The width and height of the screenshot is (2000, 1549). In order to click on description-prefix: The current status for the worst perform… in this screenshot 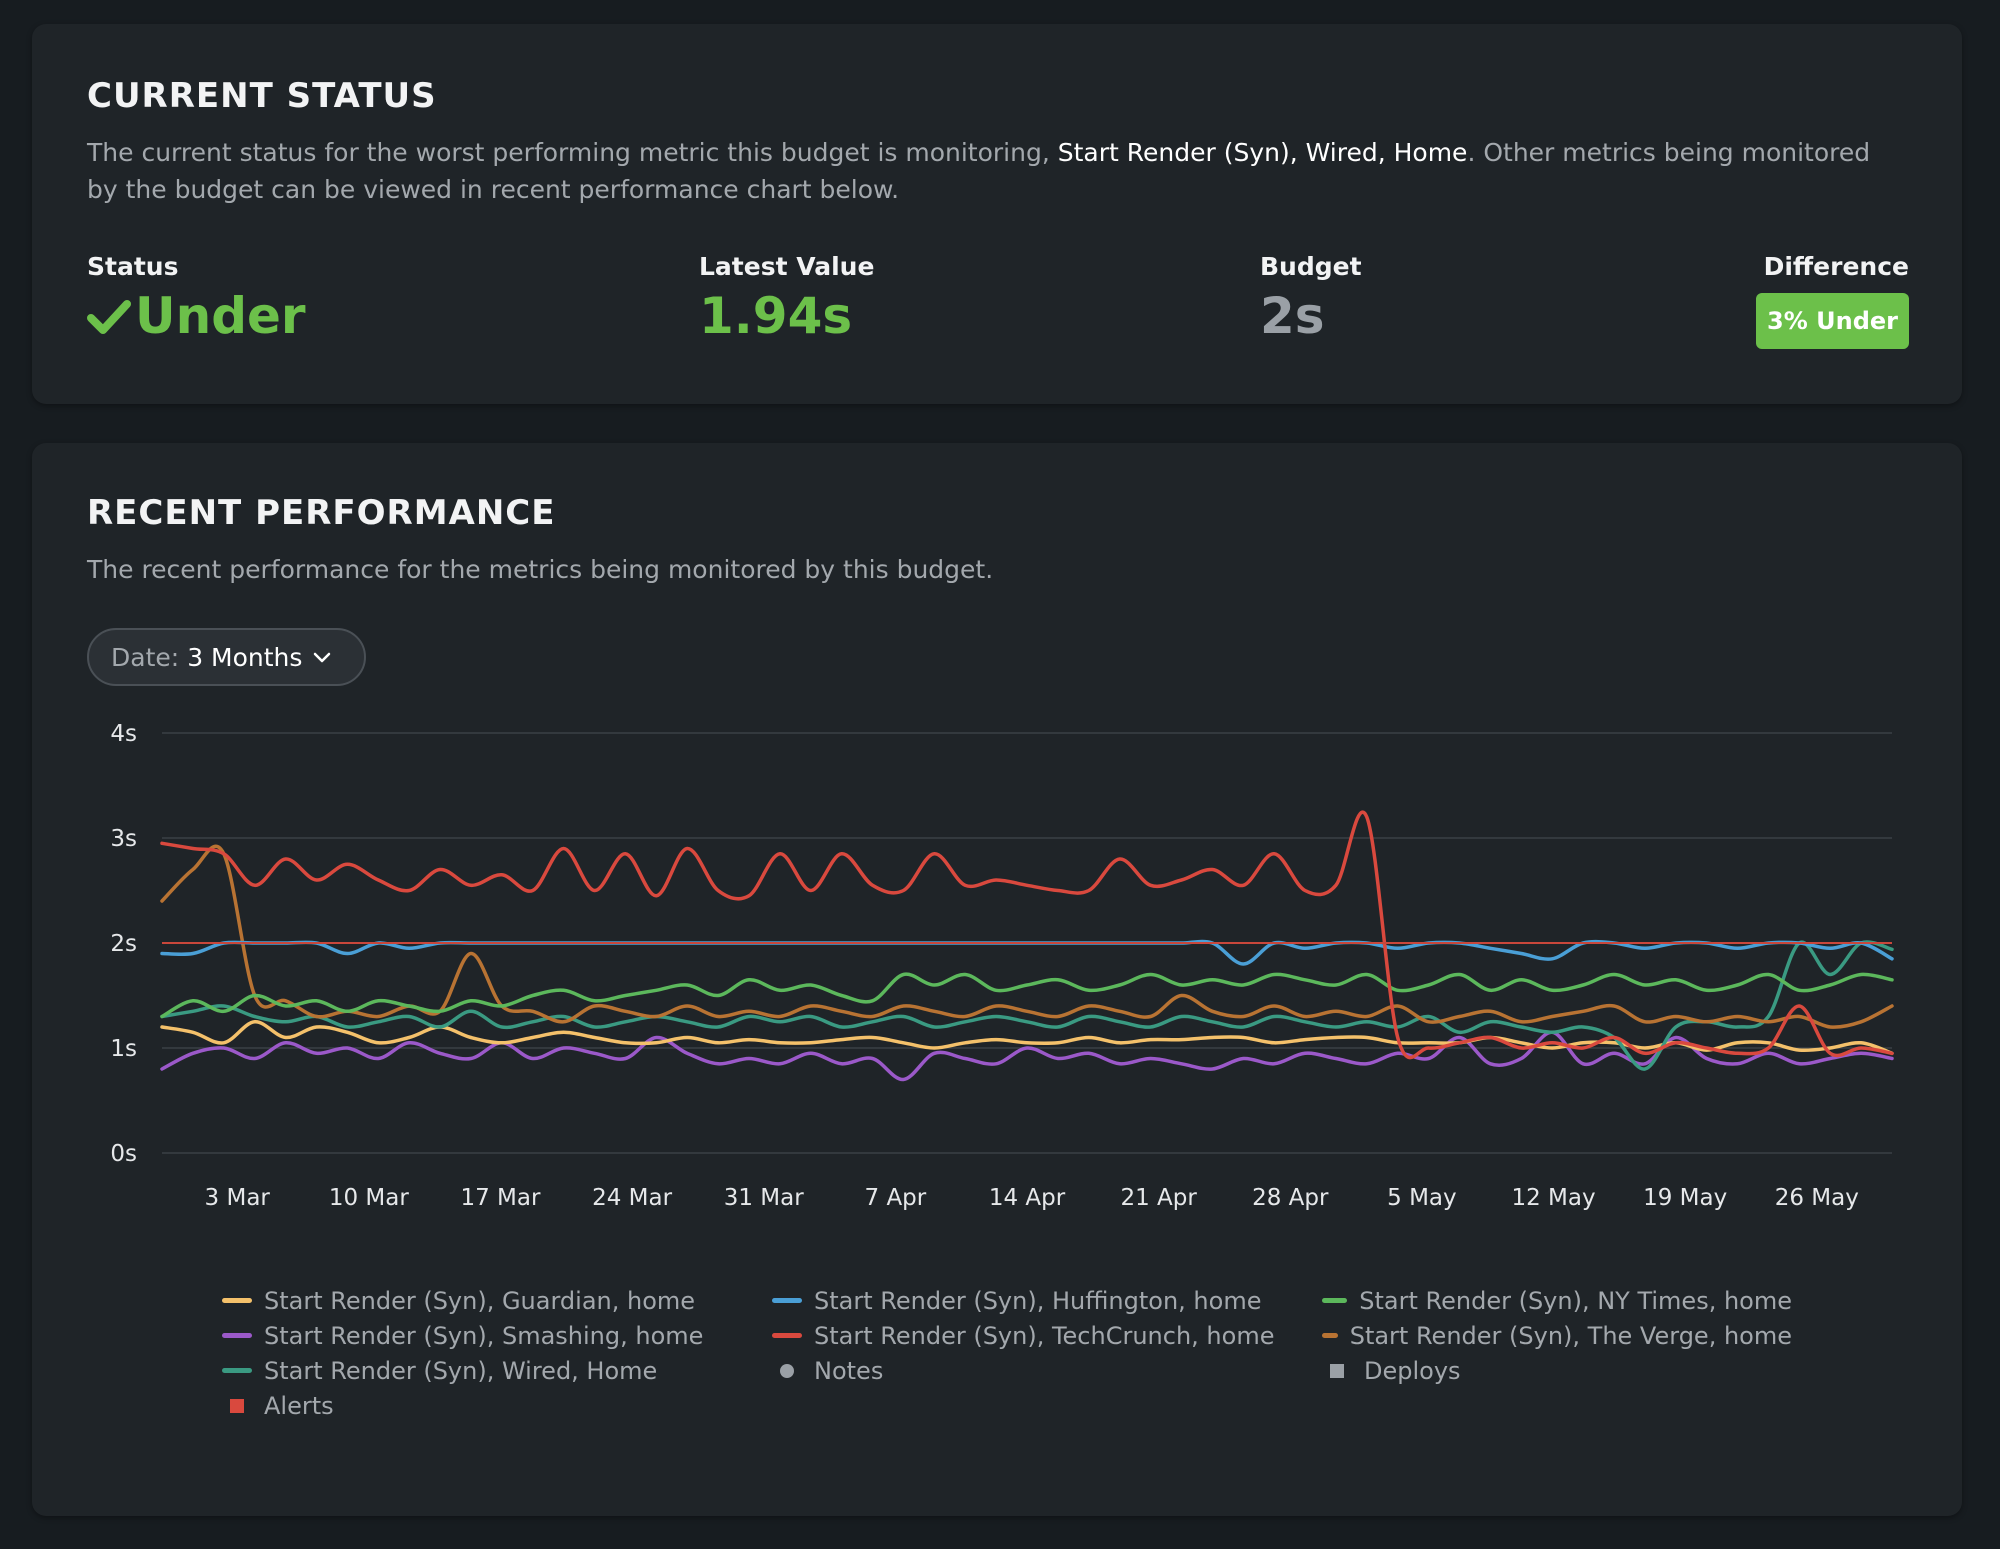, I will do `click(572, 152)`.